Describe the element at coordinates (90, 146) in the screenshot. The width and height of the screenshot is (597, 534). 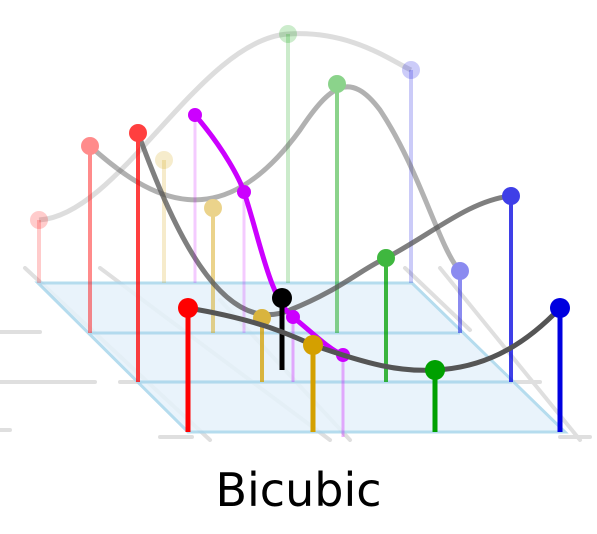
I see `row-2-red-point` at that location.